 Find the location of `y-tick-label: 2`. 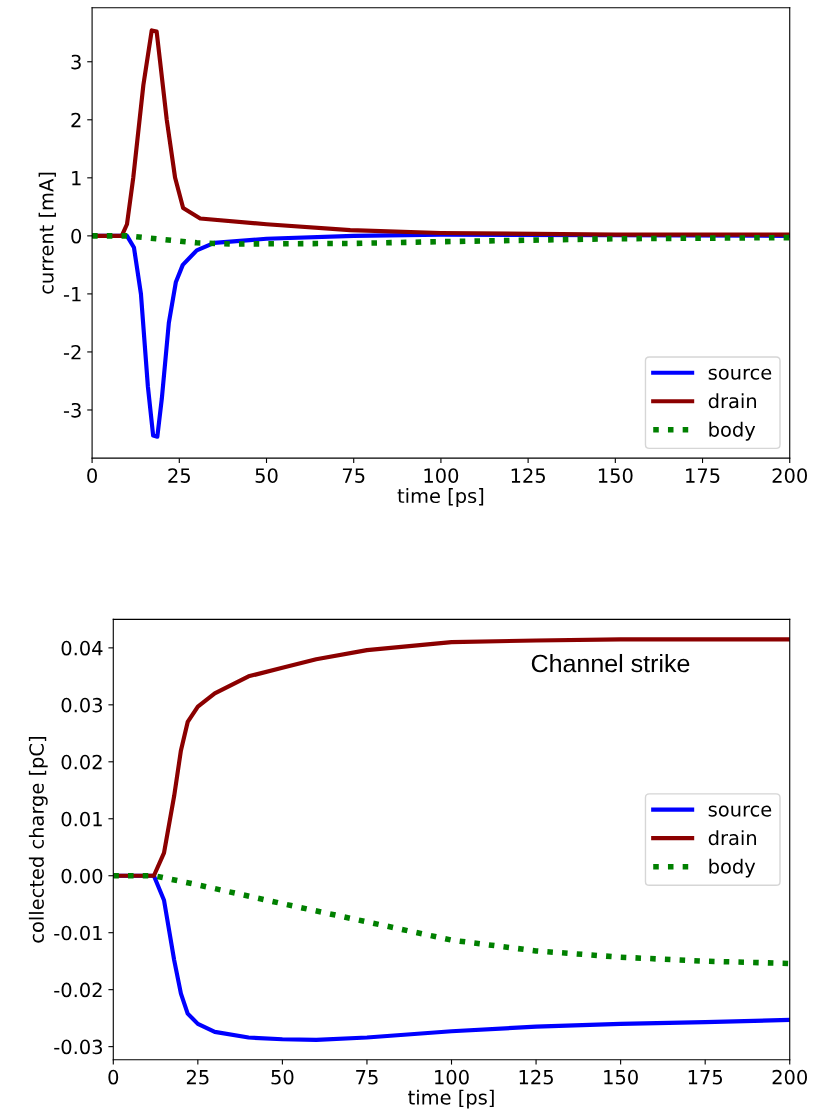

y-tick-label: 2 is located at coordinates (76, 120).